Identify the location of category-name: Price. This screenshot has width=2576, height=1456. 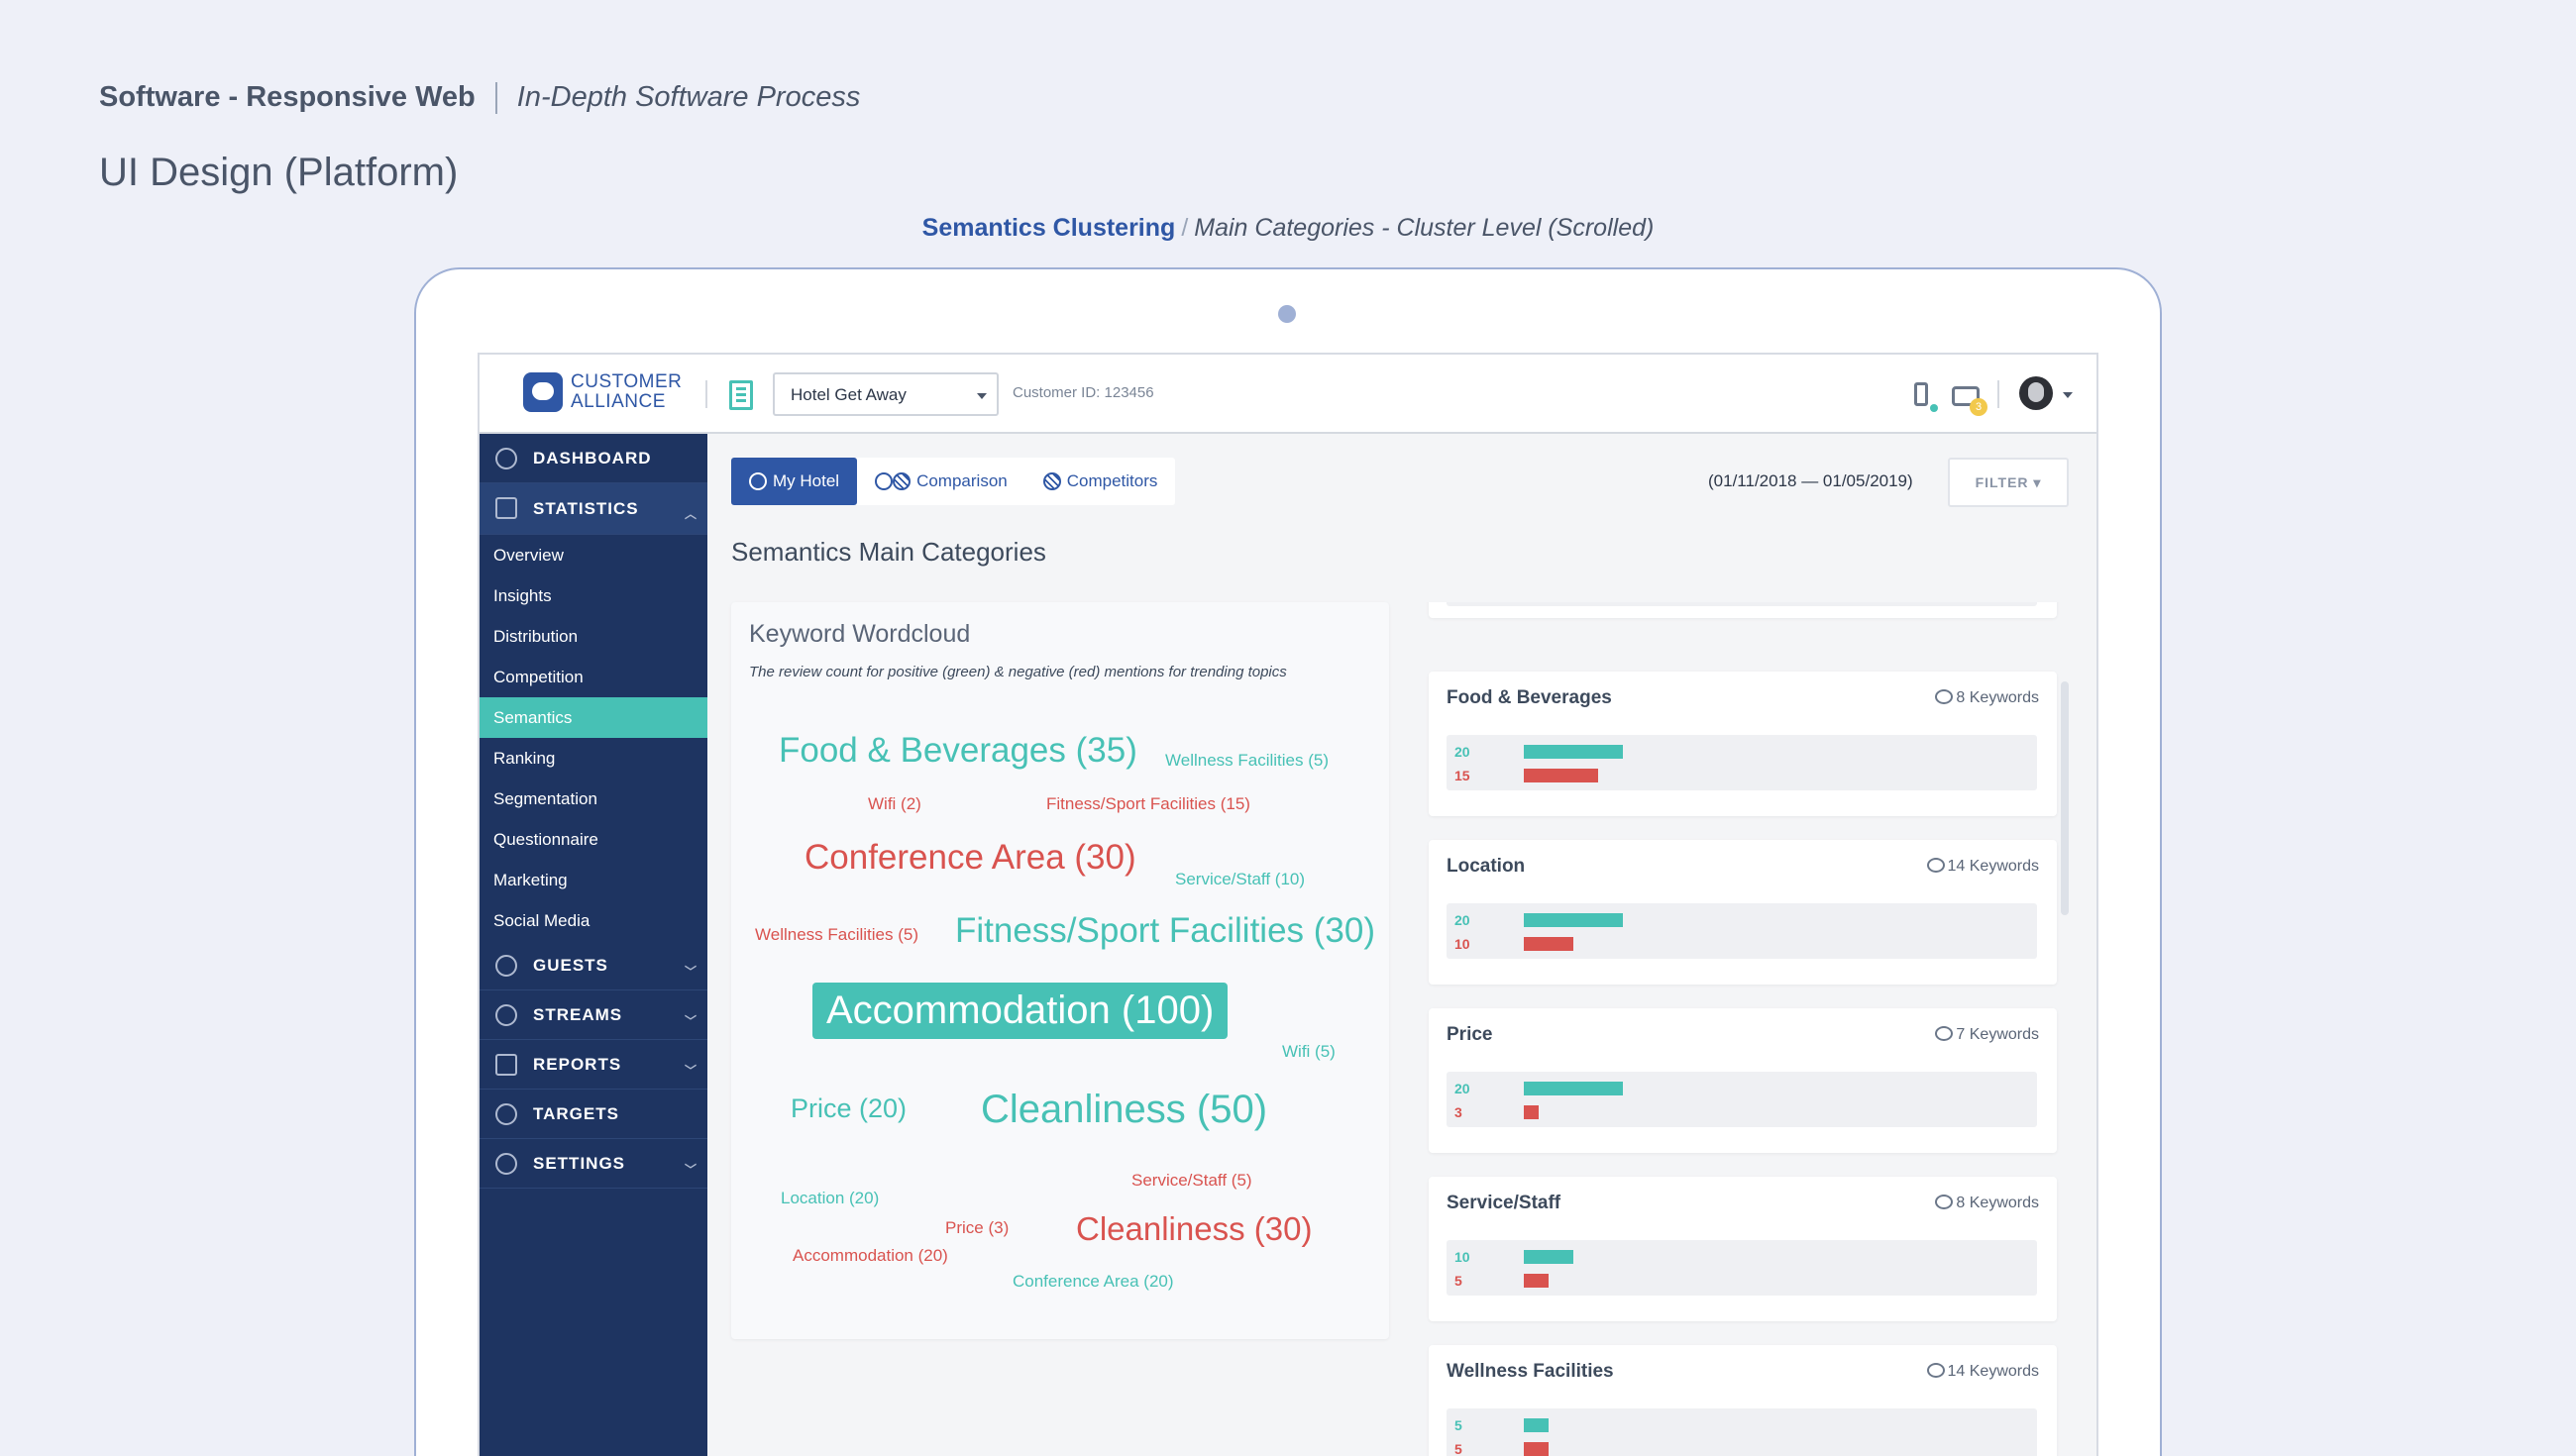
(1470, 1034).